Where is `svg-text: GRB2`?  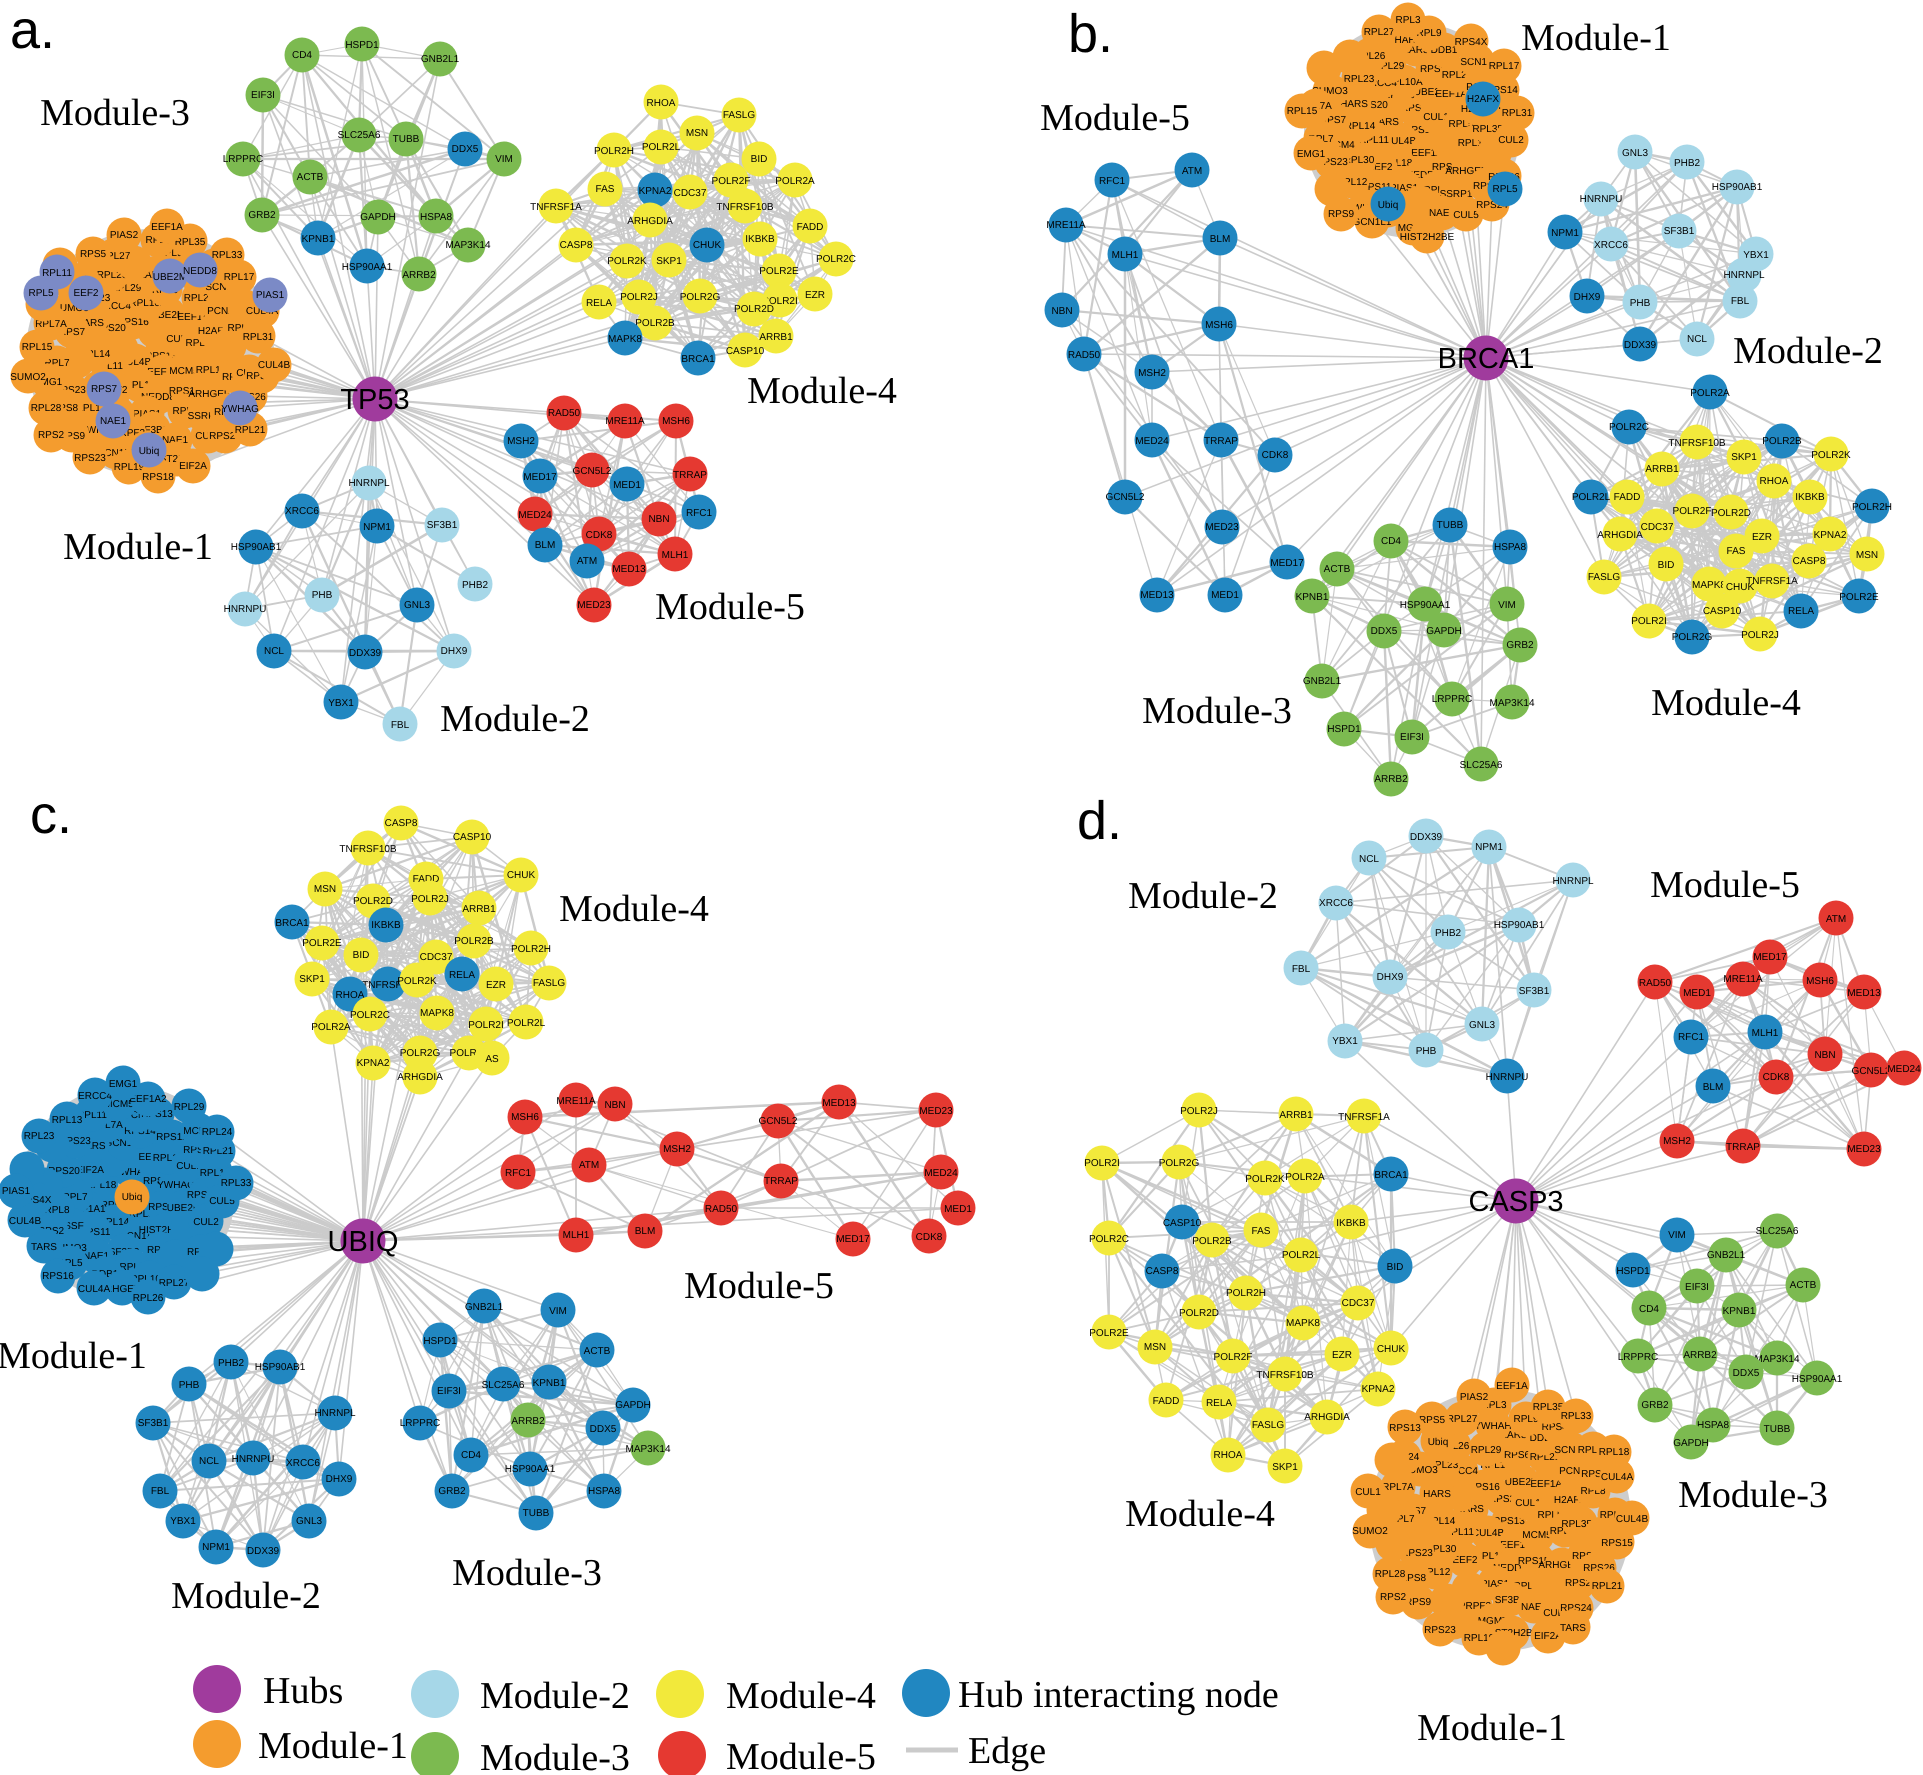 svg-text: GRB2 is located at coordinates (452, 1491).